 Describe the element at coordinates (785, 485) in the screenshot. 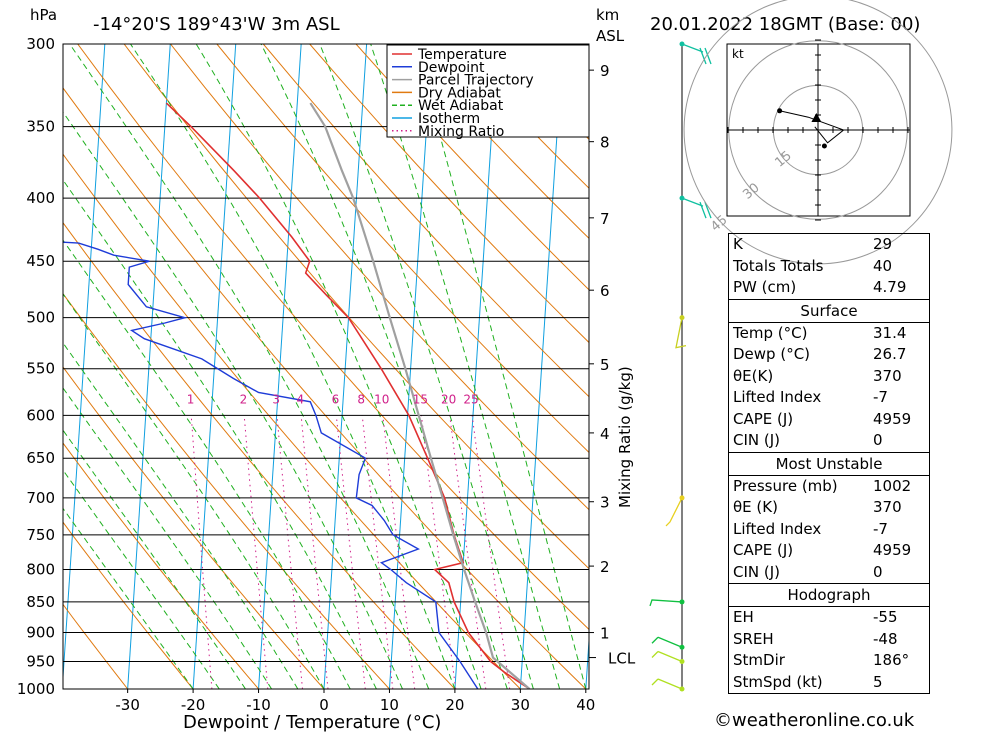

I see `index-label: Pressure (mb)` at that location.